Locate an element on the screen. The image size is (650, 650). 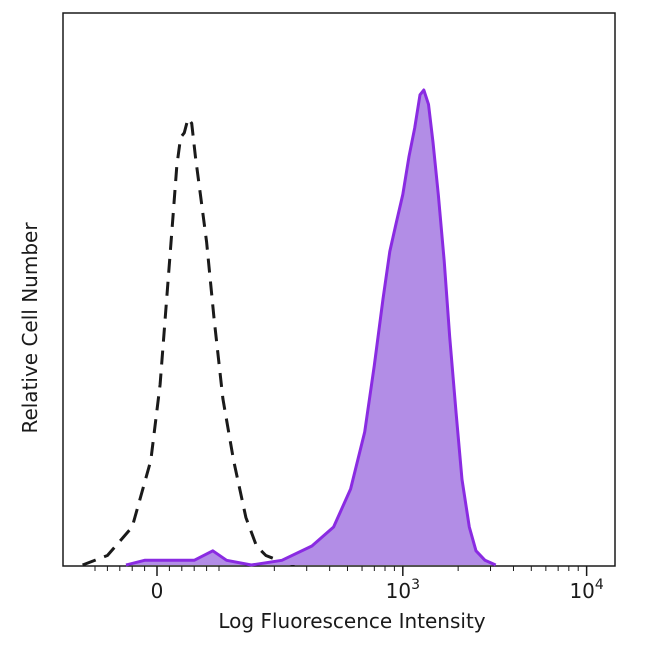
x-tick-label-1: 10³ is located at coordinates (403, 590).